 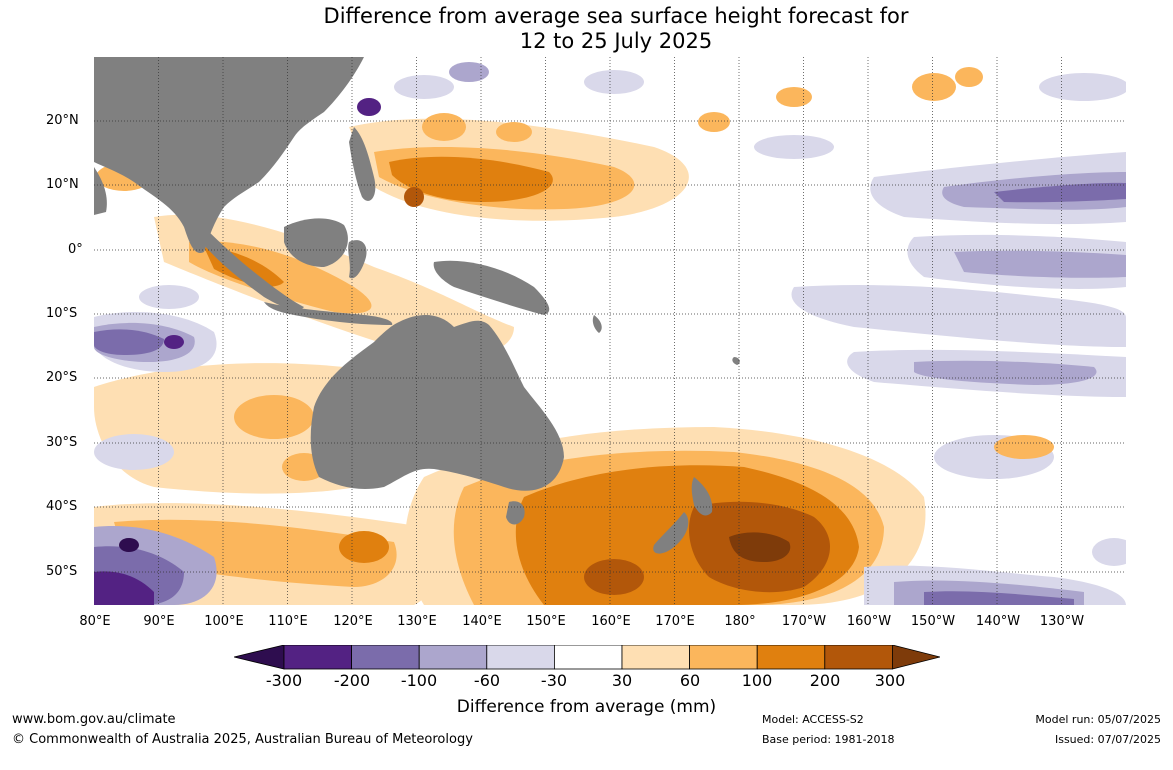 What do you see at coordinates (998, 621) in the screenshot?
I see `lon-label-140w: 140°W` at bounding box center [998, 621].